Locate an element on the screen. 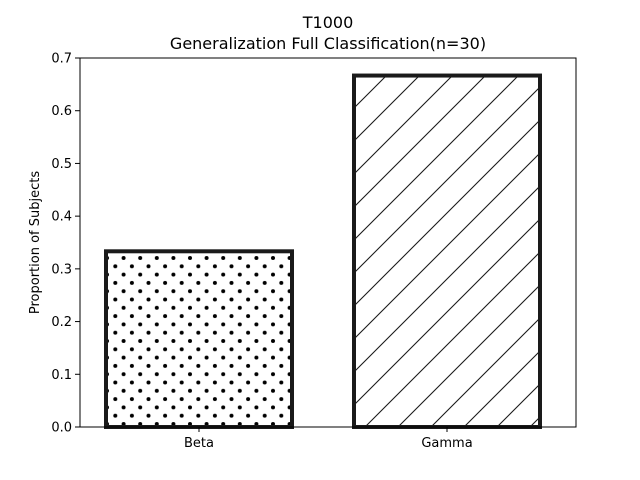 The width and height of the screenshot is (640, 480). y-tick-label: 0.7 is located at coordinates (61, 59).